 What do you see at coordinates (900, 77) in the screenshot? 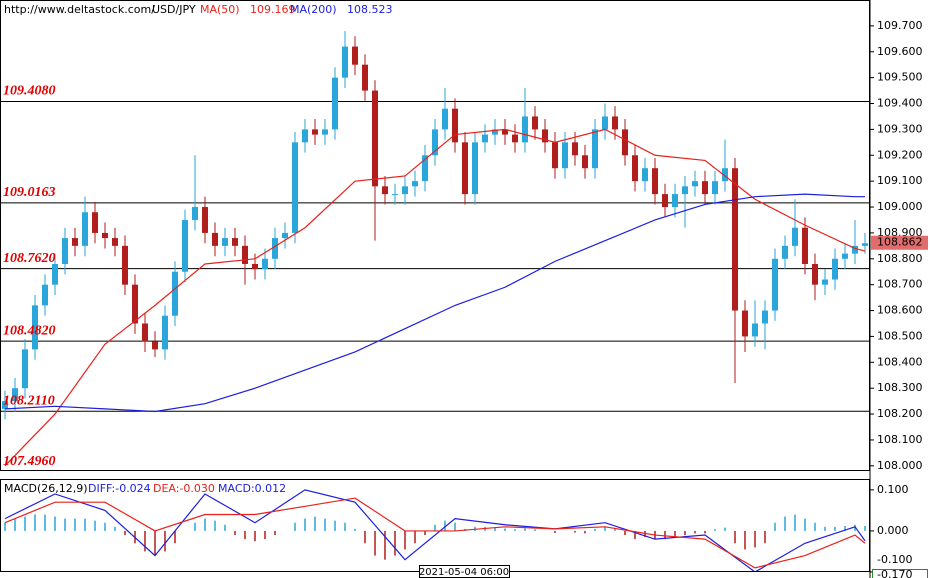
I see `y-tick-label: 109.500` at bounding box center [900, 77].